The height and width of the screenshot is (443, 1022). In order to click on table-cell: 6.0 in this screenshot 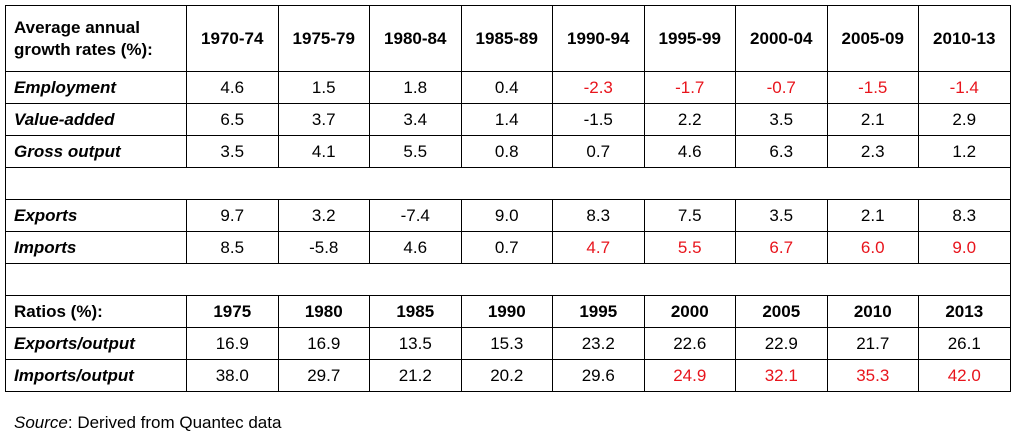, I will do `click(872, 247)`.